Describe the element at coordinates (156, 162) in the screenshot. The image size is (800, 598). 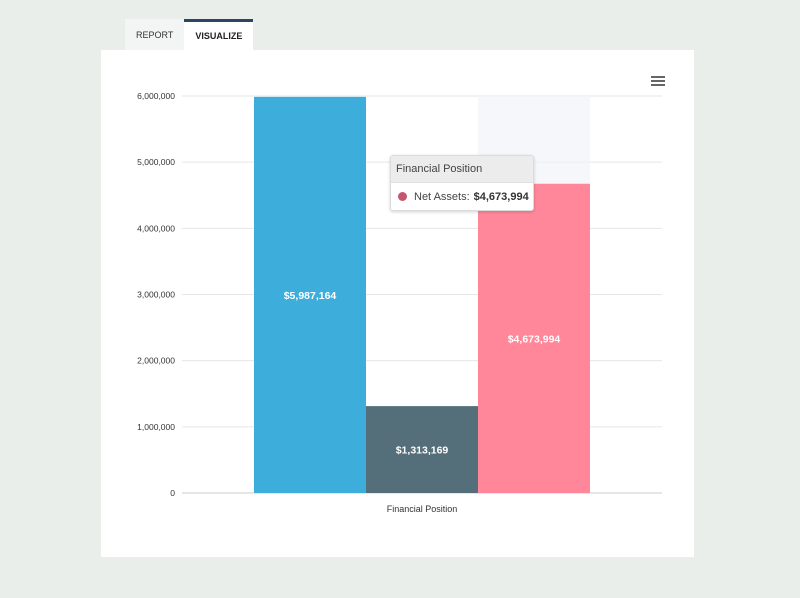
I see `y-tick-label: 5,000,000` at that location.